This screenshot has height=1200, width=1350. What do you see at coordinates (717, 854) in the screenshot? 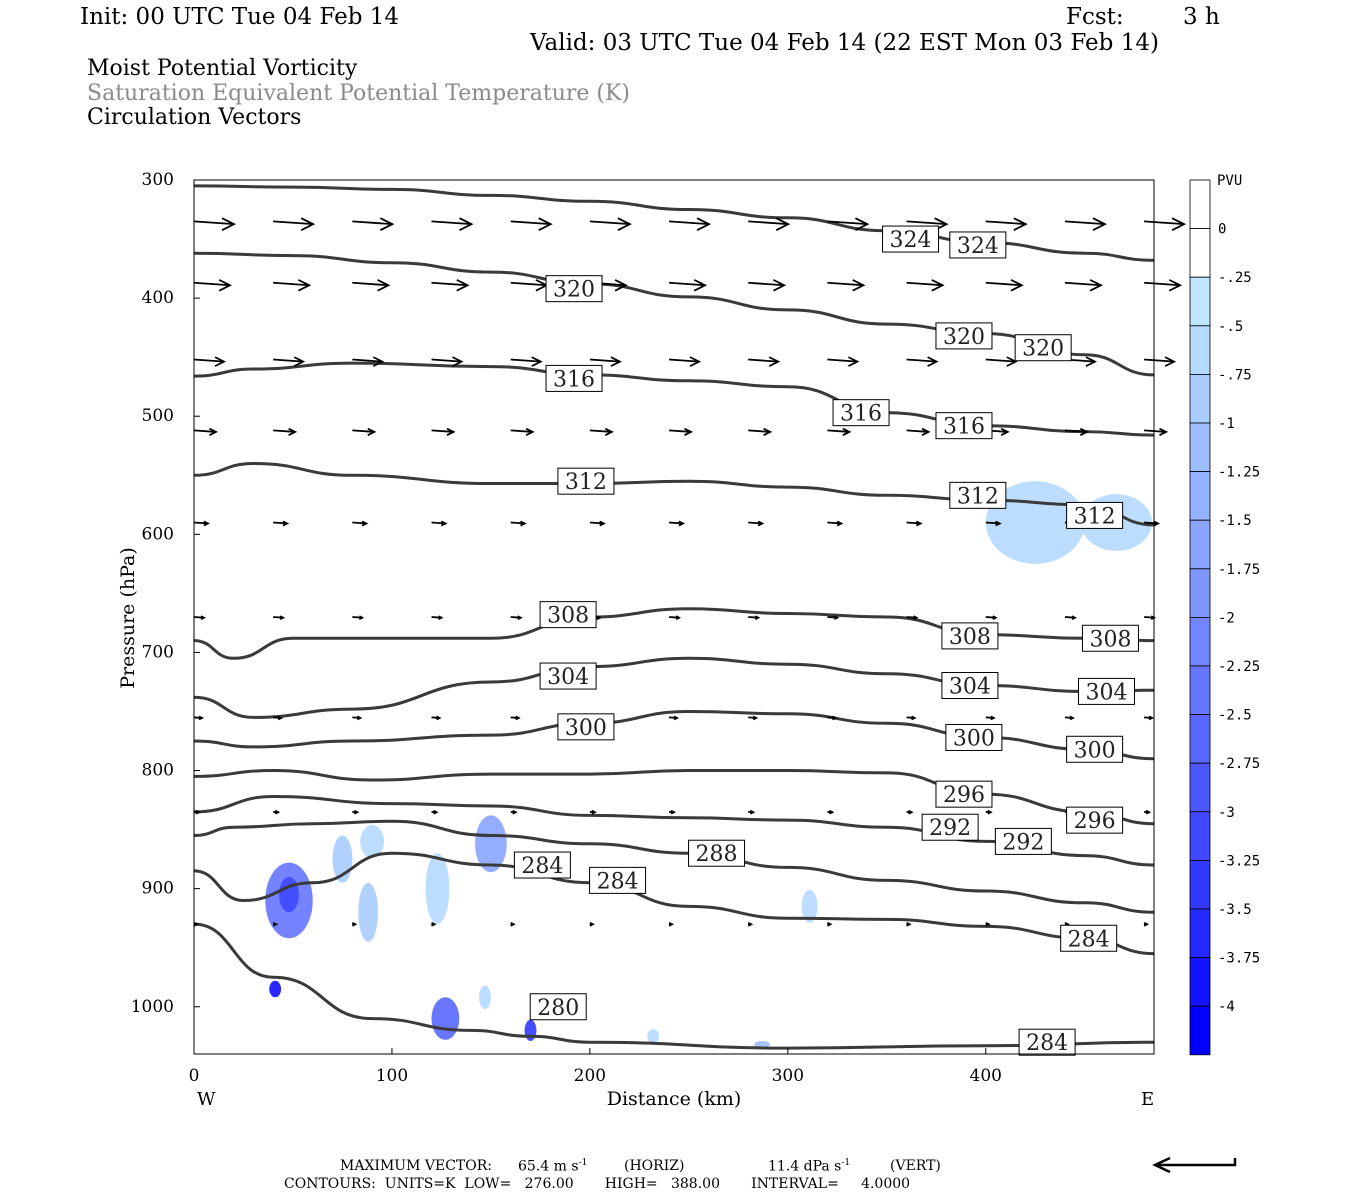
I see `contour-label: 288` at bounding box center [717, 854].